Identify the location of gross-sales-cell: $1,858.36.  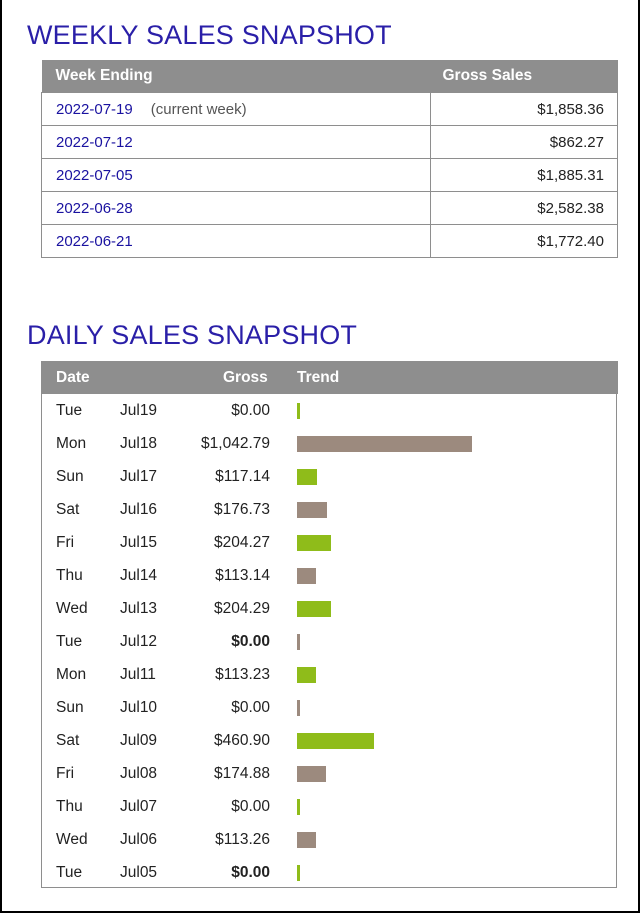
(524, 109).